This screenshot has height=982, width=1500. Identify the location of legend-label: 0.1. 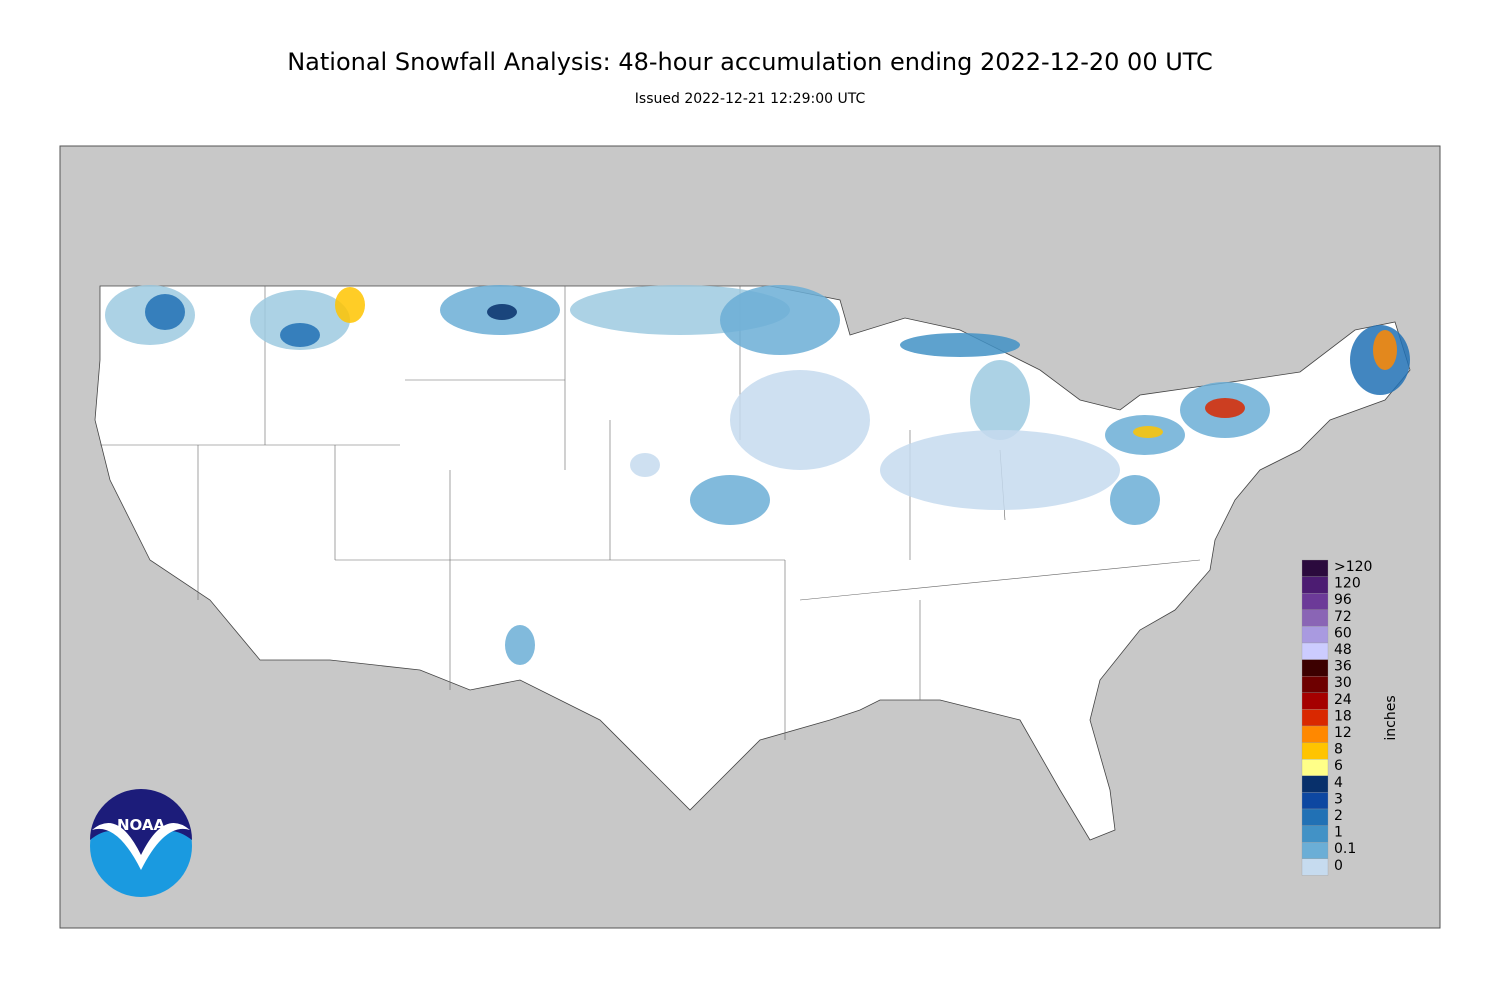
(1345, 849).